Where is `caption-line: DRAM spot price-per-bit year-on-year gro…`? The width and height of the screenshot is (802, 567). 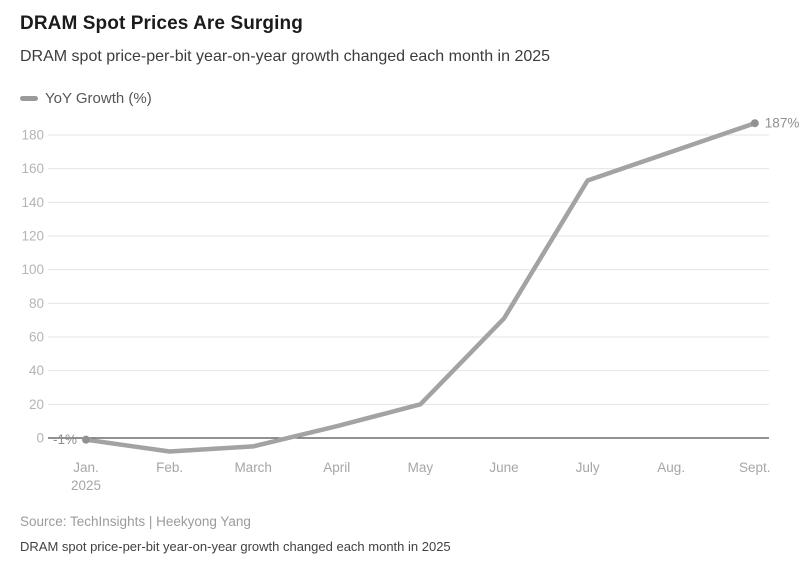 caption-line: DRAM spot price-per-bit year-on-year gro… is located at coordinates (235, 546).